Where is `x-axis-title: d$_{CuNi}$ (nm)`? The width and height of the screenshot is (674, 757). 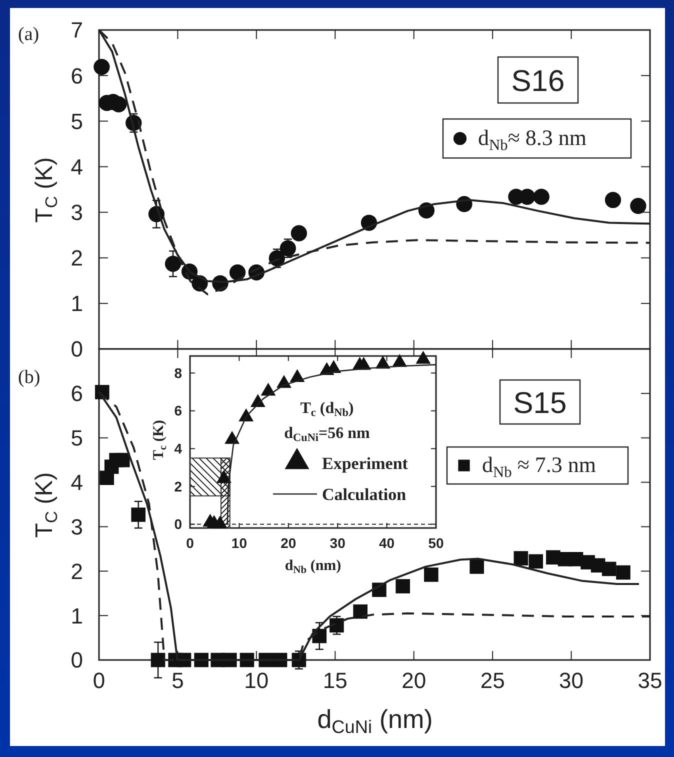
x-axis-title: d$_{CuNi}$ (nm) is located at coordinates (375, 721).